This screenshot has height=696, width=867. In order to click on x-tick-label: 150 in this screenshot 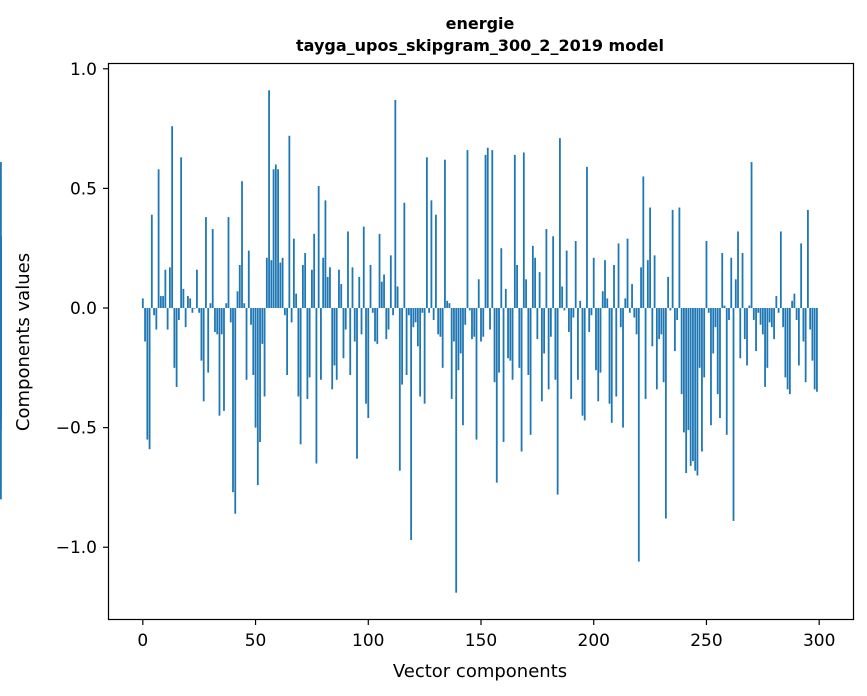, I will do `click(481, 641)`.